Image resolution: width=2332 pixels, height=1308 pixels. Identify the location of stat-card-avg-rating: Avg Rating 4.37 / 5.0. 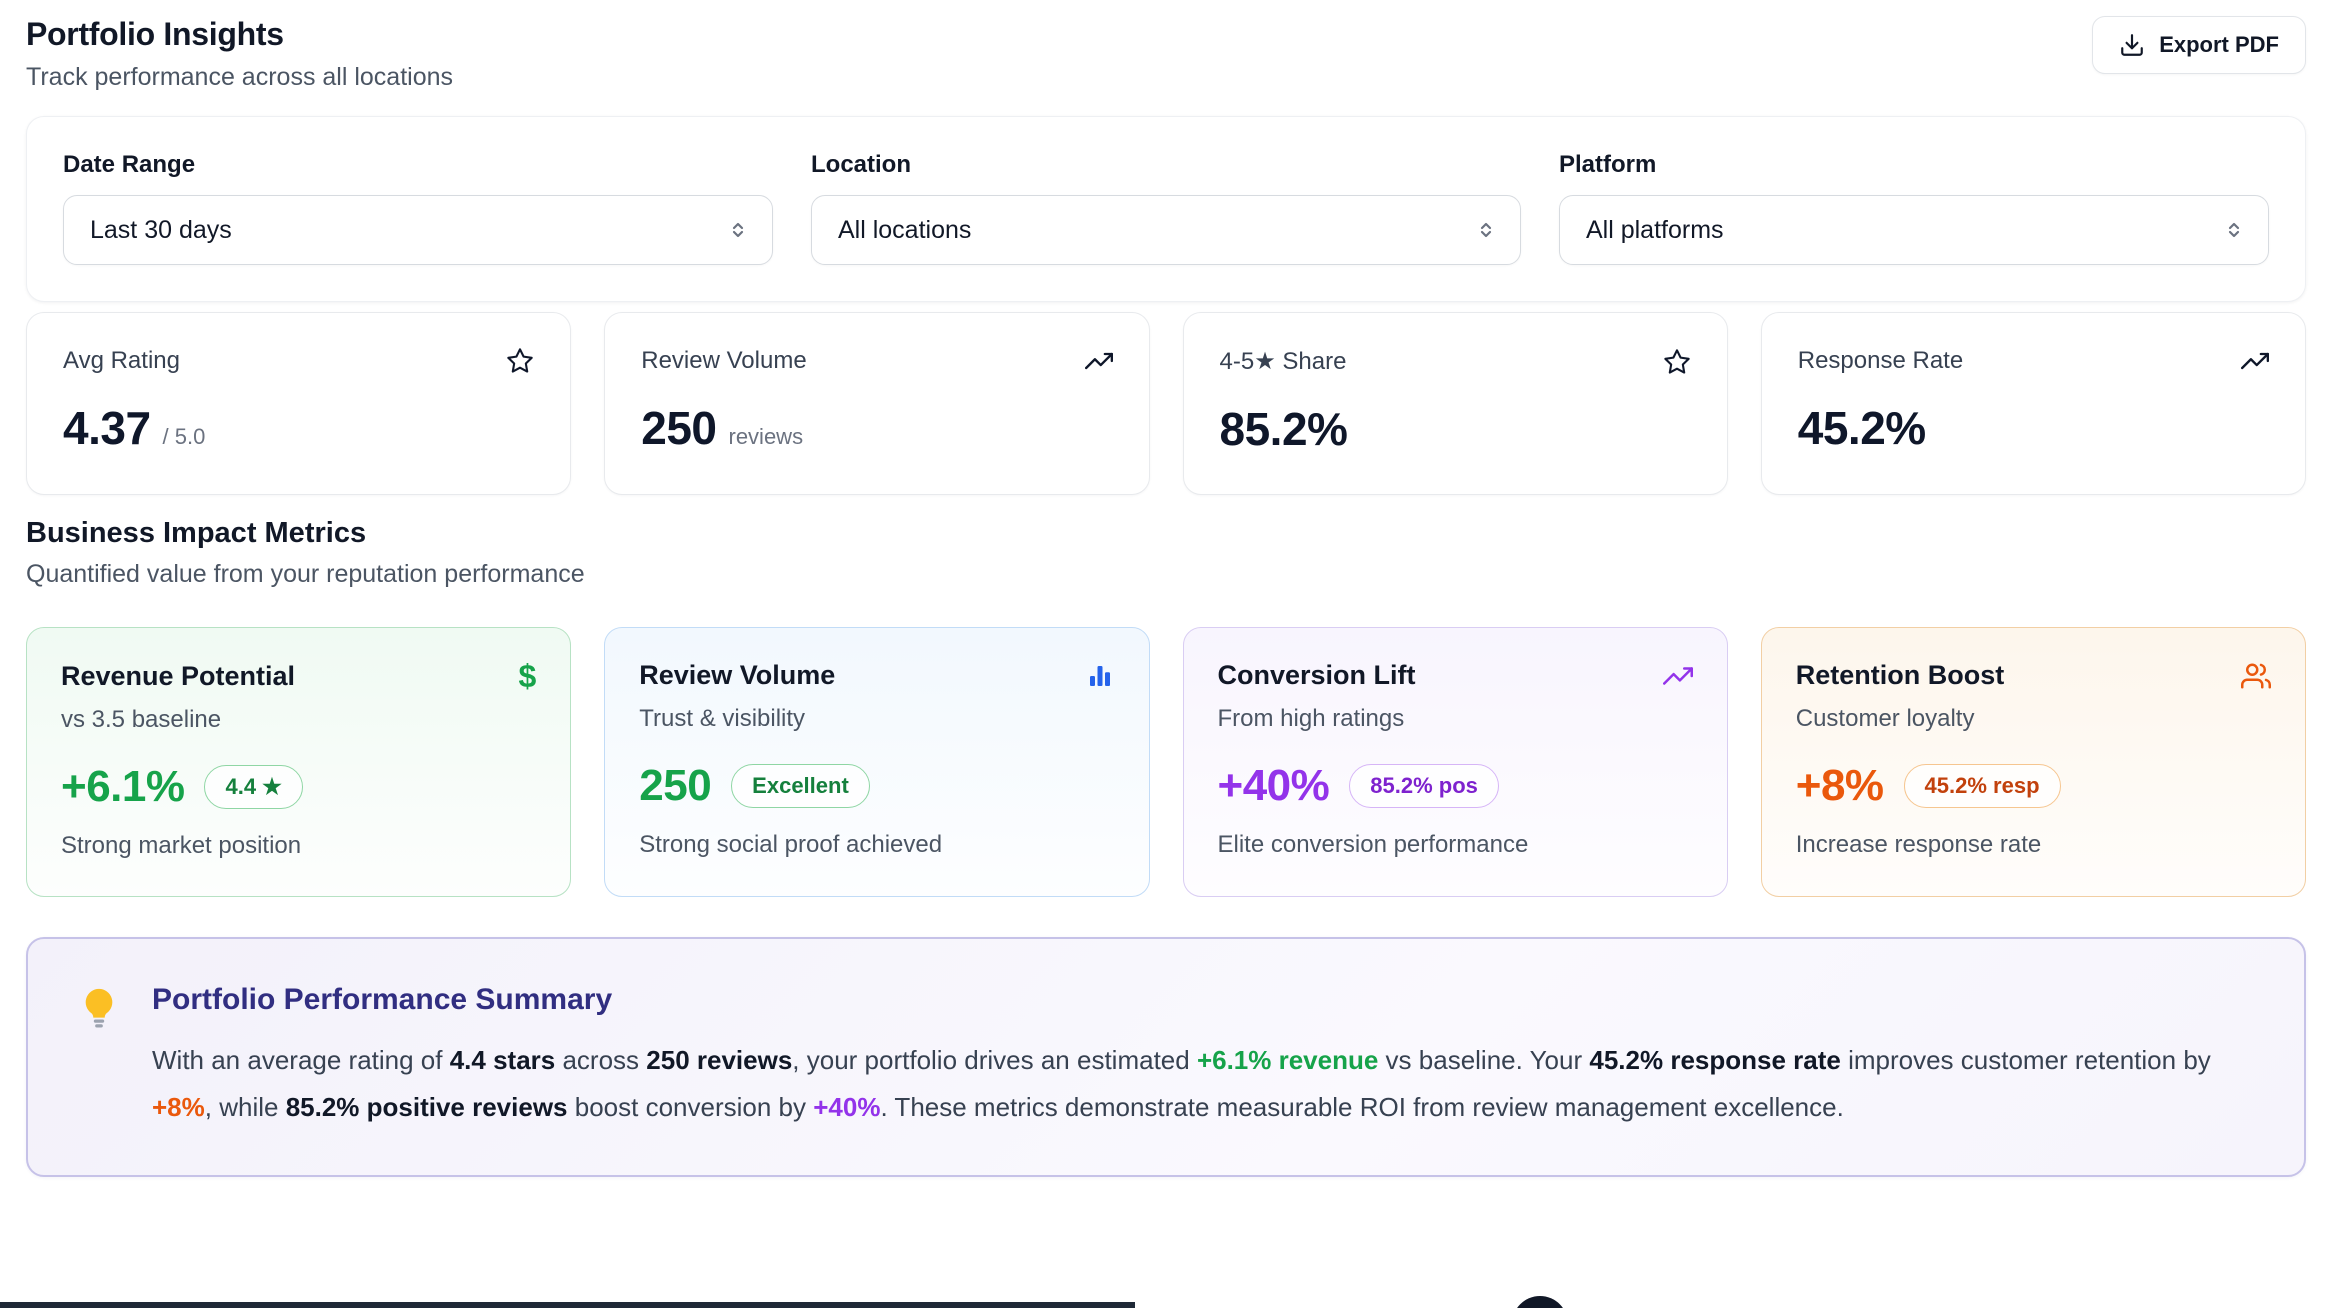
(299, 403).